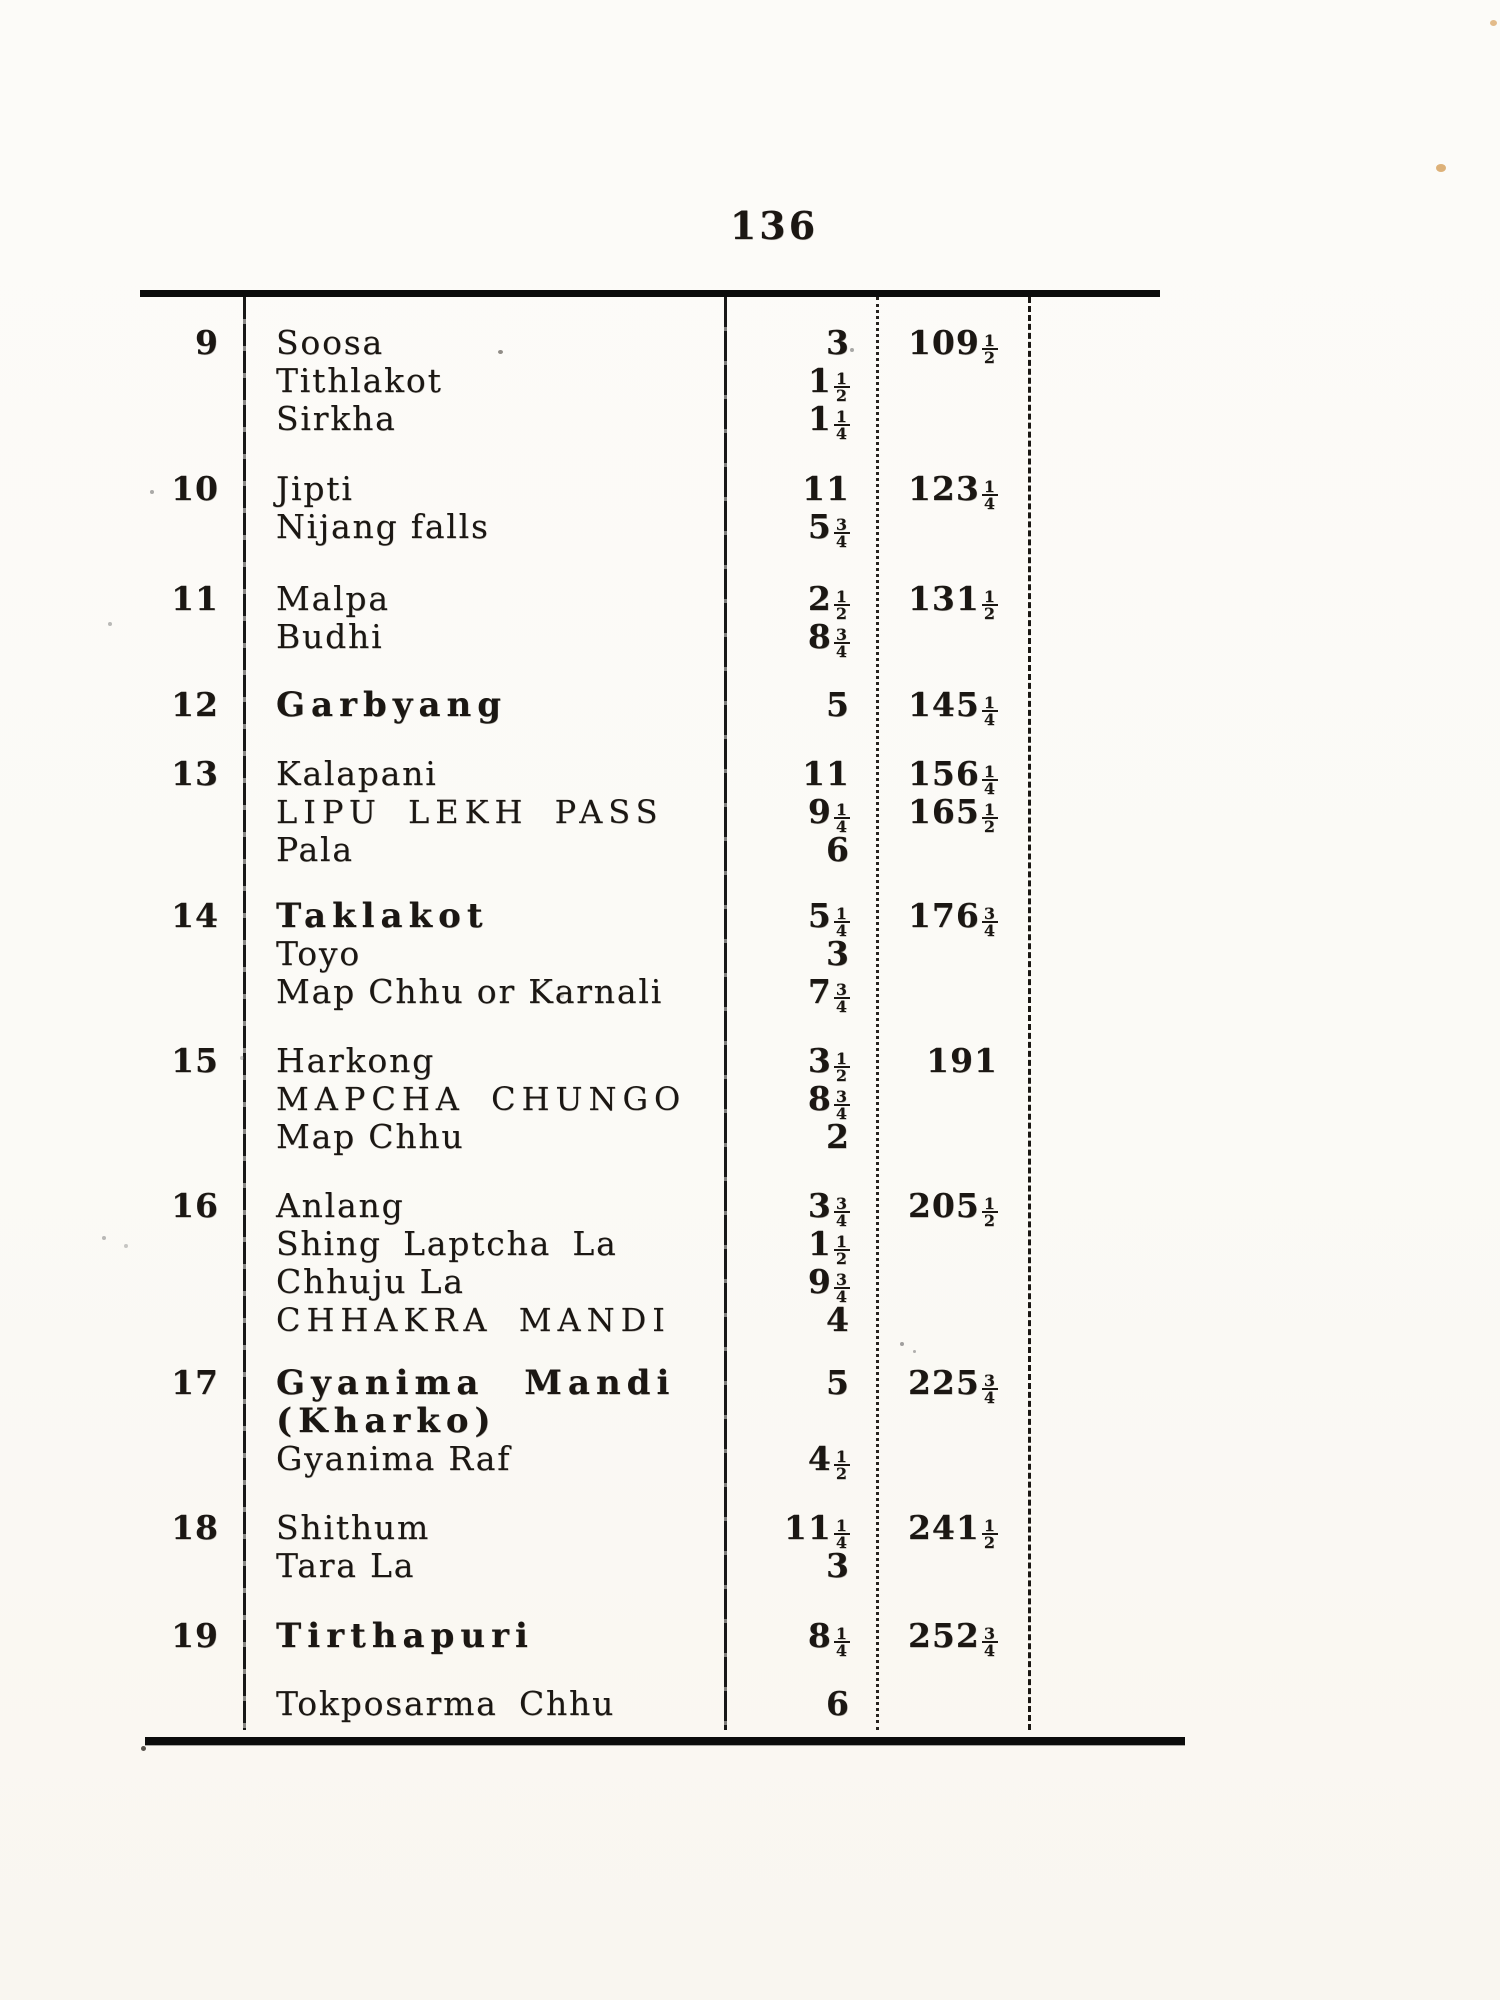 The height and width of the screenshot is (2000, 1500). What do you see at coordinates (315, 488) in the screenshot?
I see `place-name: Jipti` at bounding box center [315, 488].